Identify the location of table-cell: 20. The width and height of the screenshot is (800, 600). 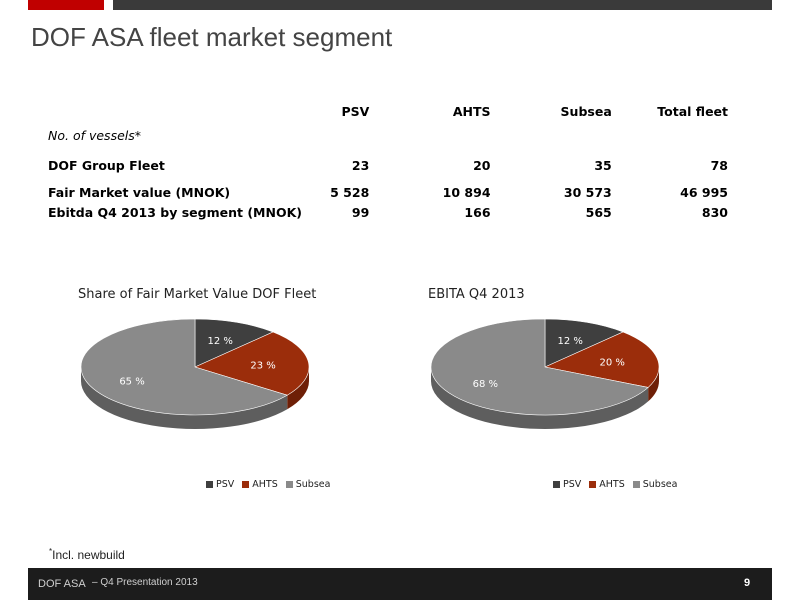
(482, 165).